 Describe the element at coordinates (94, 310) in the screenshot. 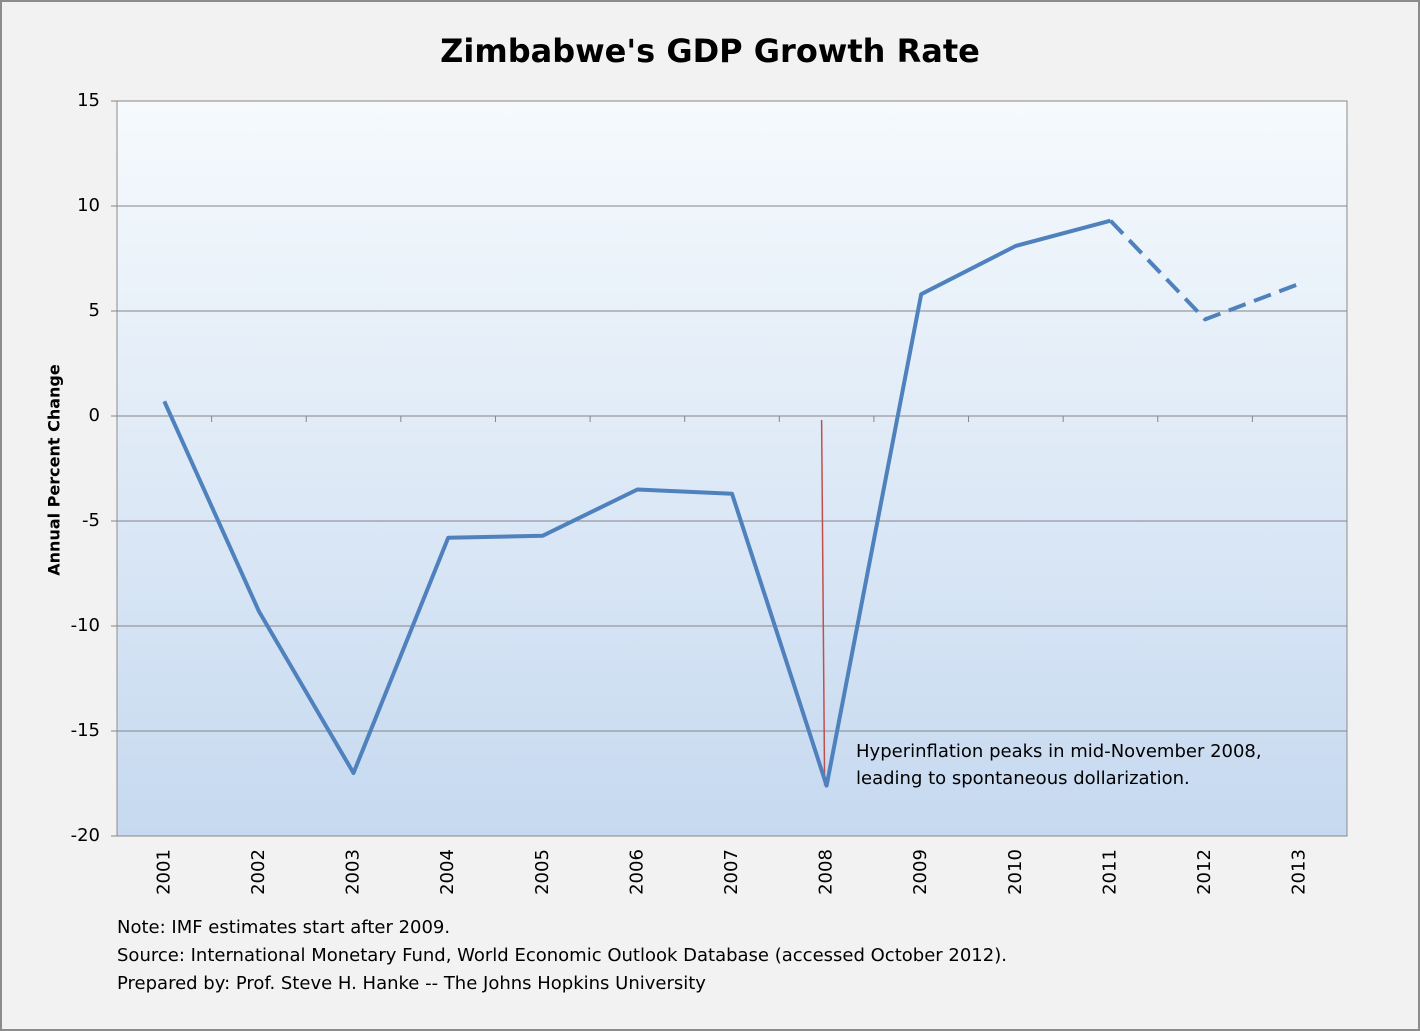

I see `y-tick-label: 5` at that location.